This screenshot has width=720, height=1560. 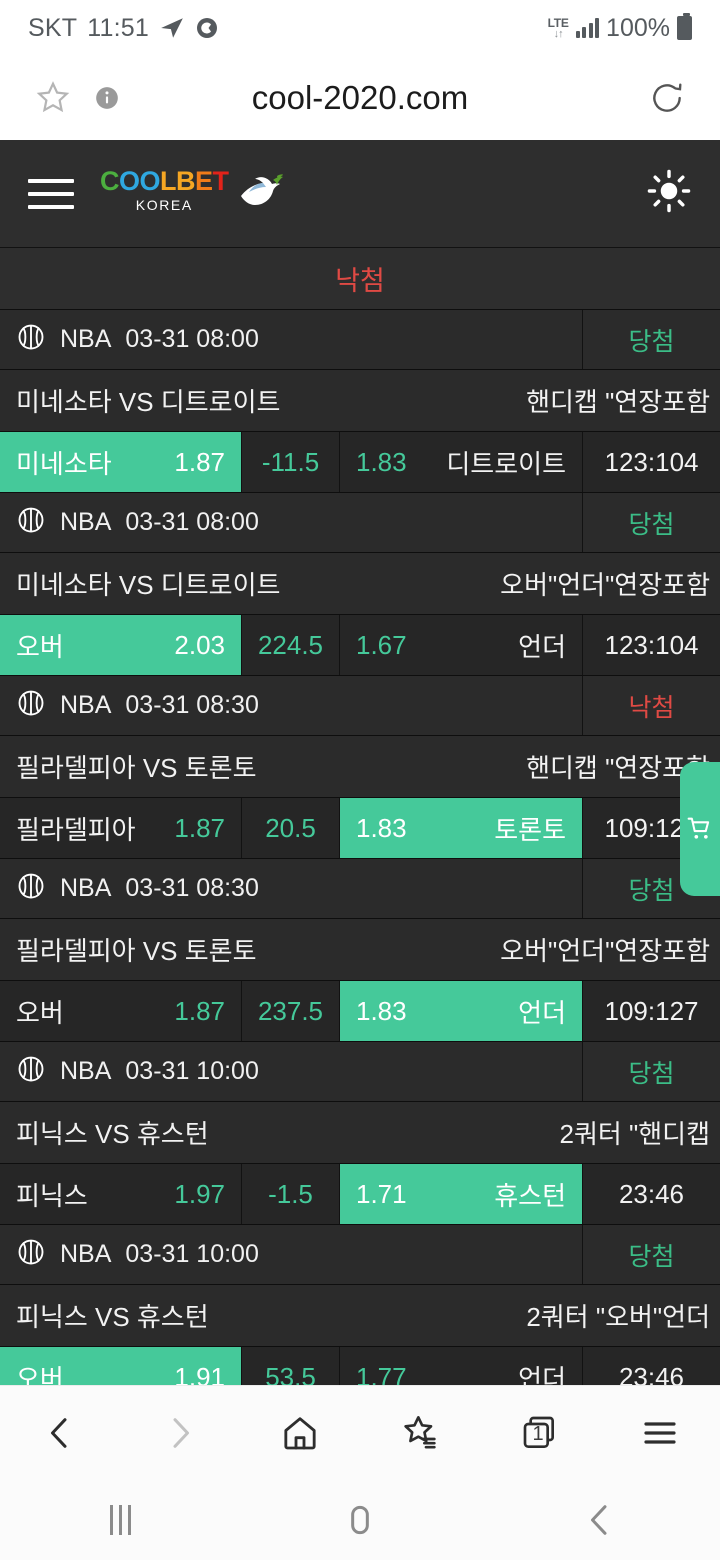 I want to click on handicap-line-cell: -11.5, so click(x=291, y=462).